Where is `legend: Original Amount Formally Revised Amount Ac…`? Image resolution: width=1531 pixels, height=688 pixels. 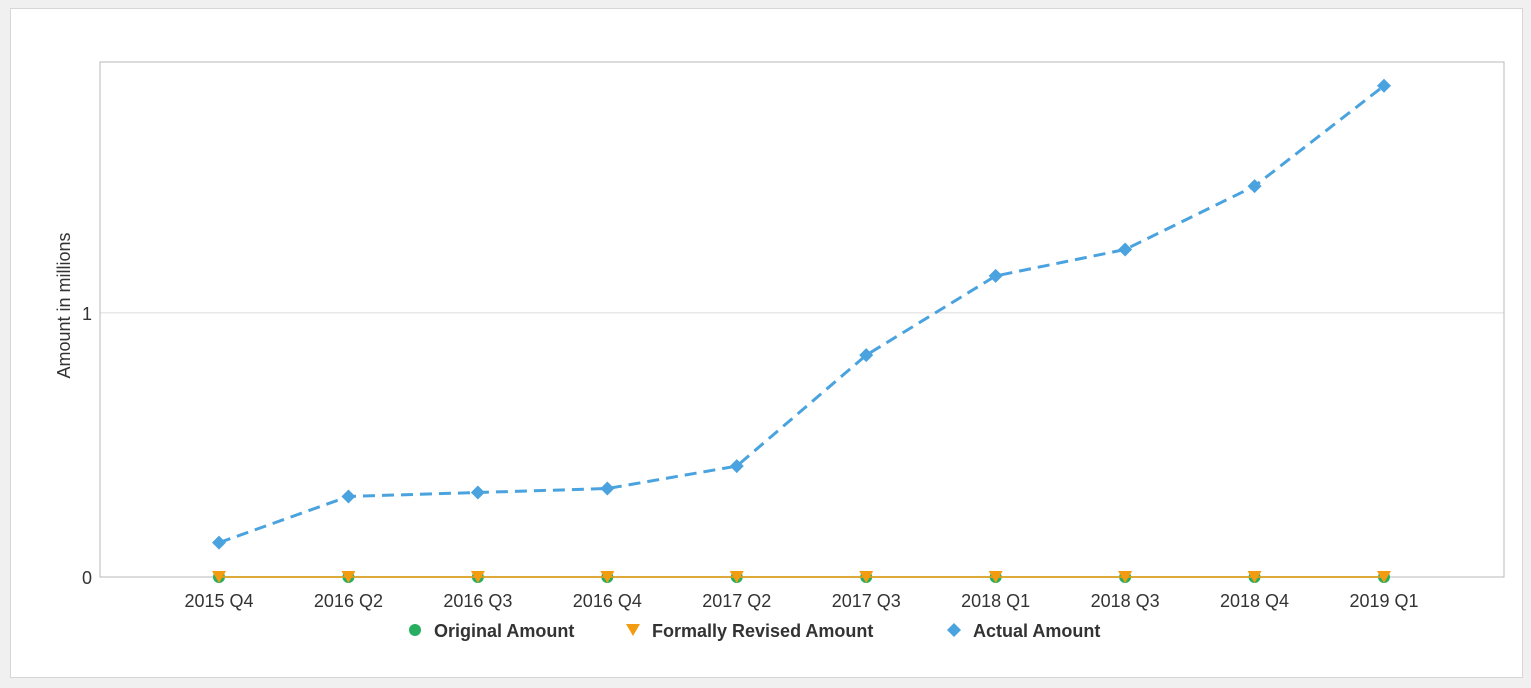
legend: Original Amount Formally Revised Amount Ac… is located at coordinates (754, 631).